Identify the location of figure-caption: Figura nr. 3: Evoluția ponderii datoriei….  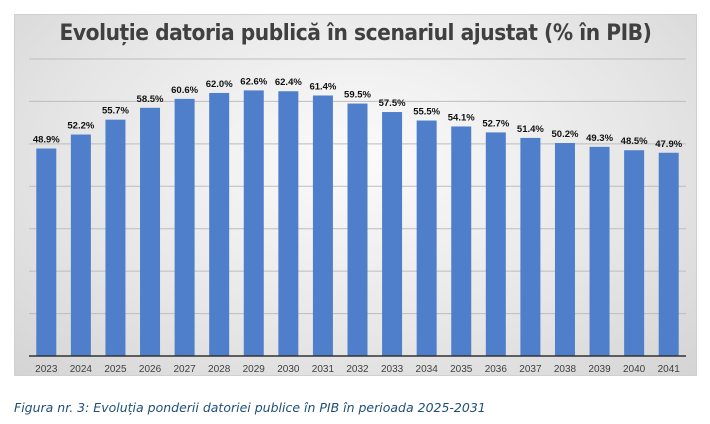
(250, 407).